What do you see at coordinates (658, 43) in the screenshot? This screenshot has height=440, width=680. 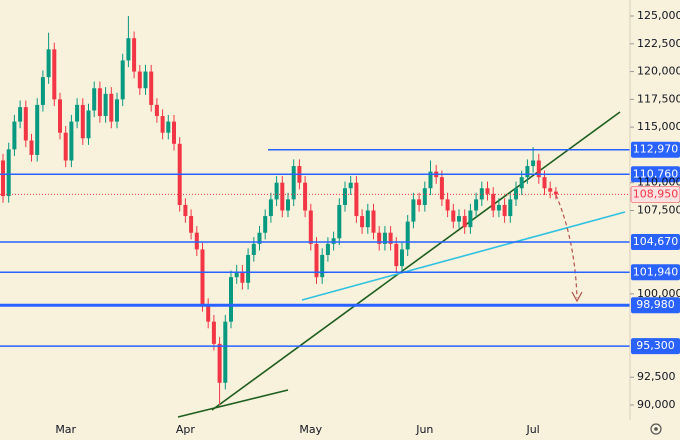 I see `y-tick-label: 122,500` at bounding box center [658, 43].